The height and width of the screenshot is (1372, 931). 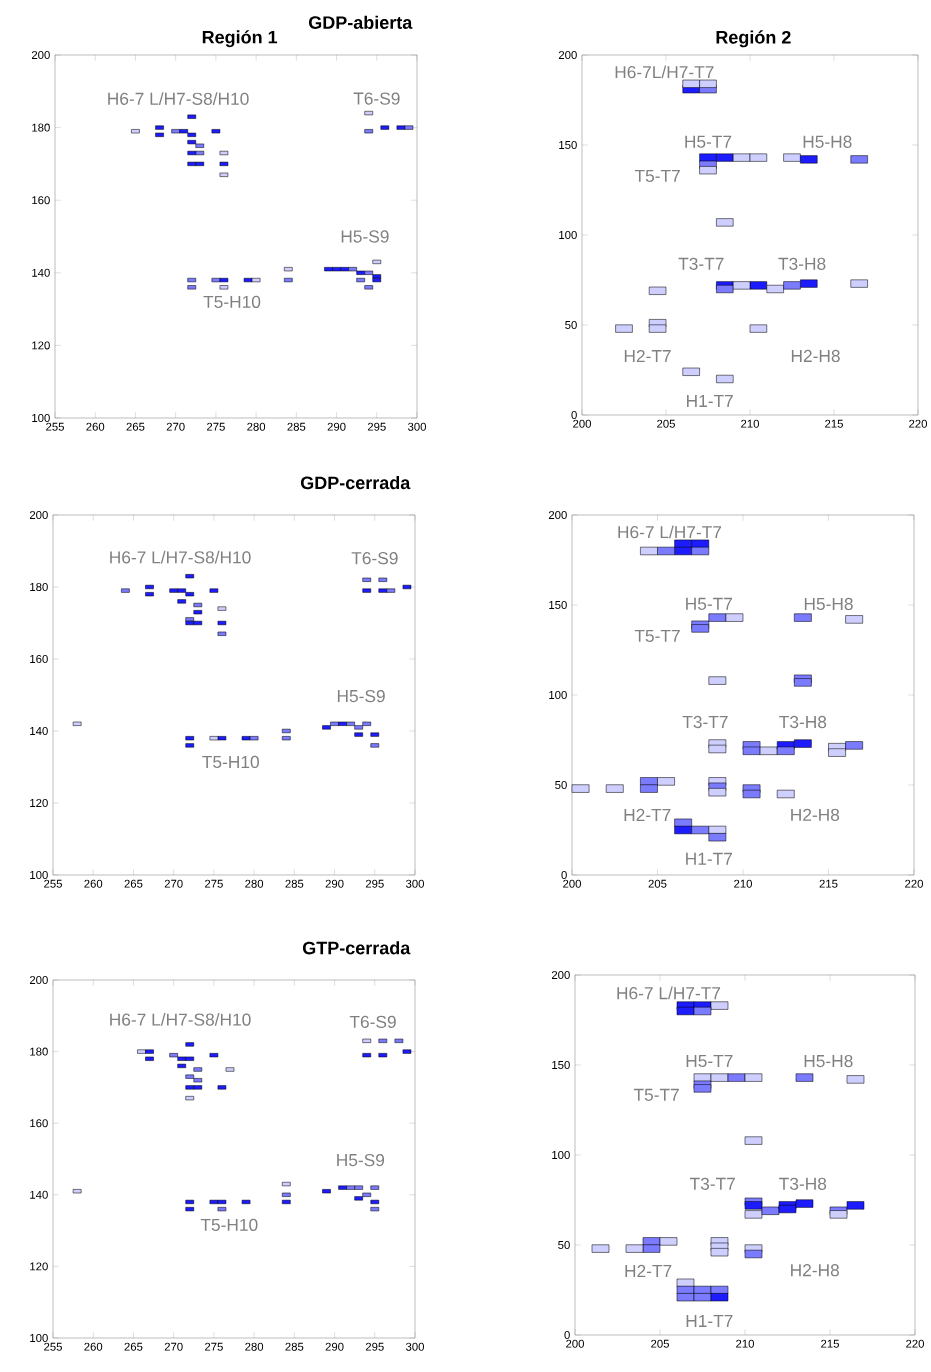 I want to click on x-tick-label: 200, so click(x=582, y=423).